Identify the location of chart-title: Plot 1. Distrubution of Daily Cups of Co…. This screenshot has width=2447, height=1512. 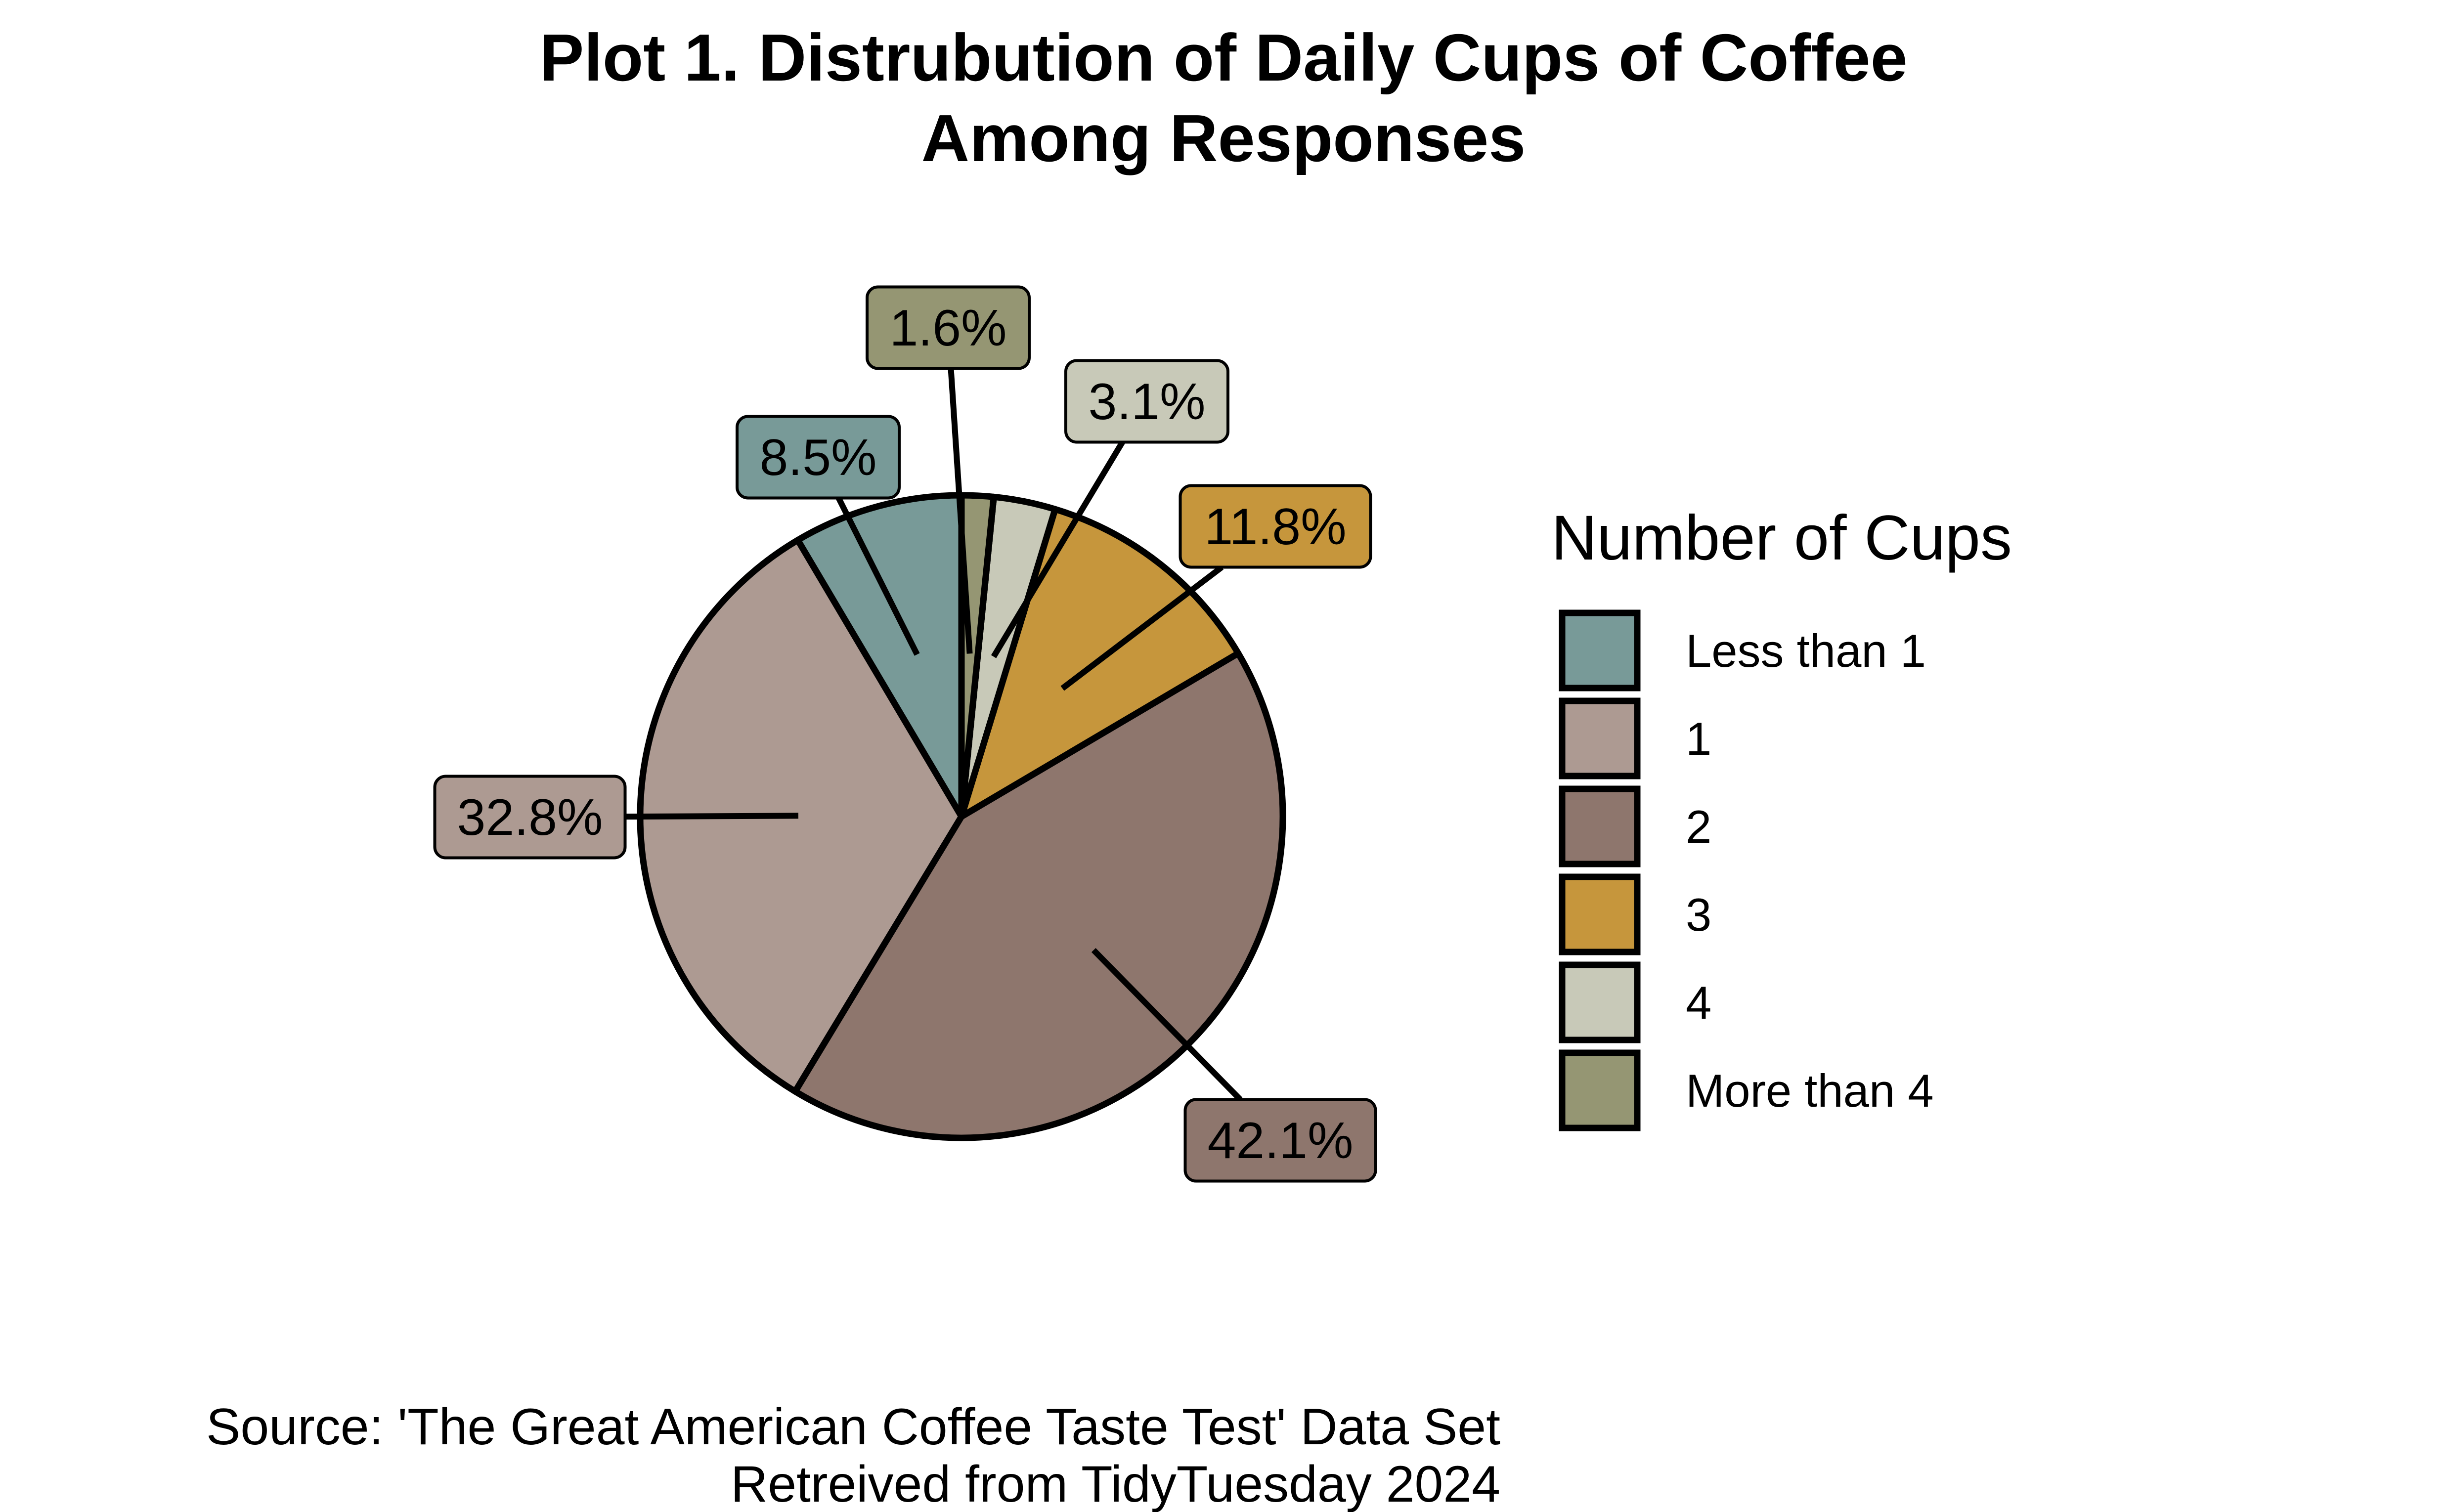
(1223, 98).